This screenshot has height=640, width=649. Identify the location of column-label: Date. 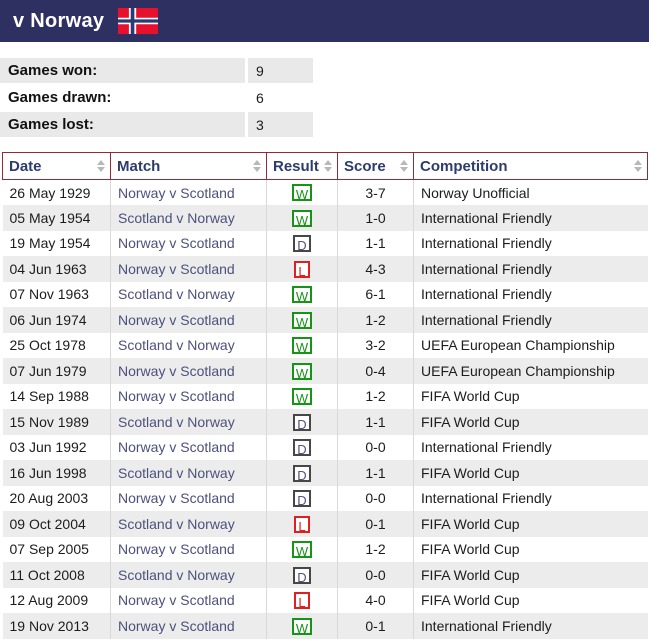
(25, 166).